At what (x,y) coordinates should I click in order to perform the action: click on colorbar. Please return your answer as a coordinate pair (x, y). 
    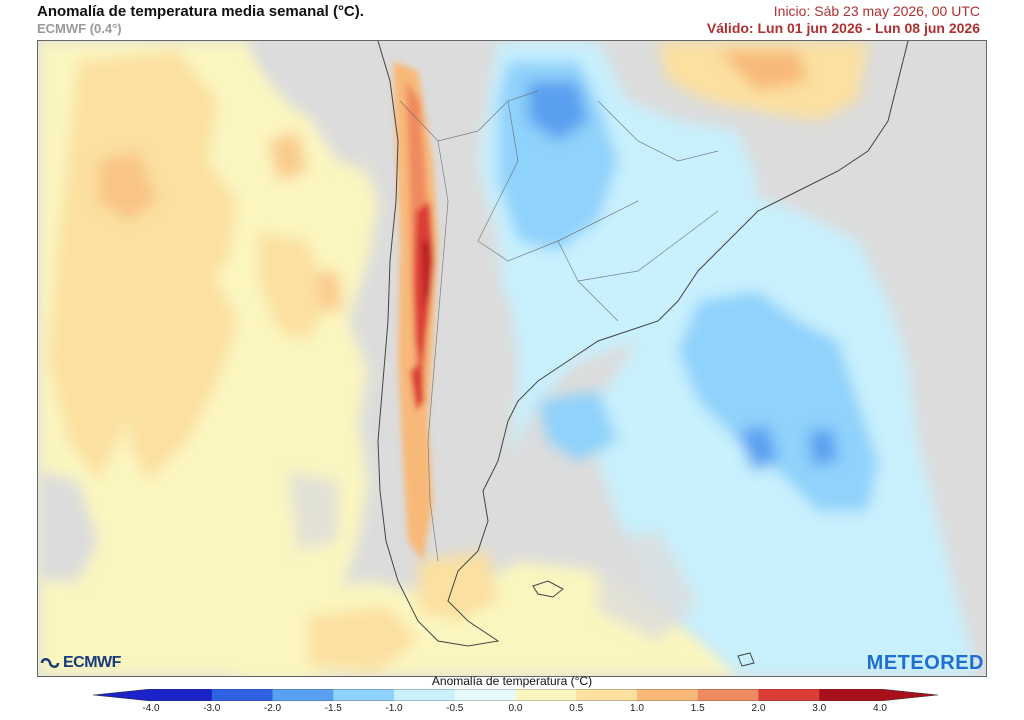
    Looking at the image, I should click on (515, 695).